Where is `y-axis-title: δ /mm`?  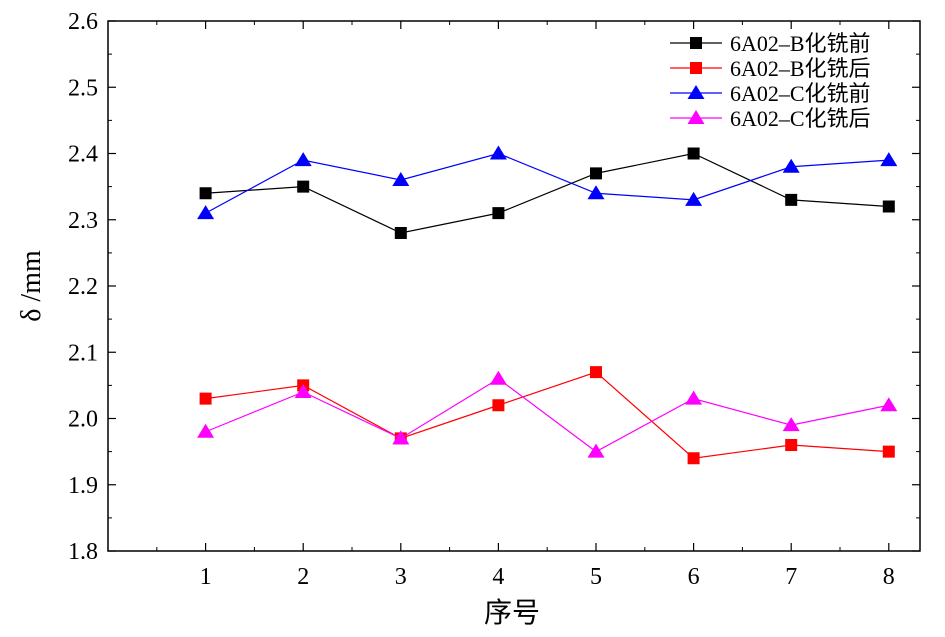 y-axis-title: δ /mm is located at coordinates (31, 286).